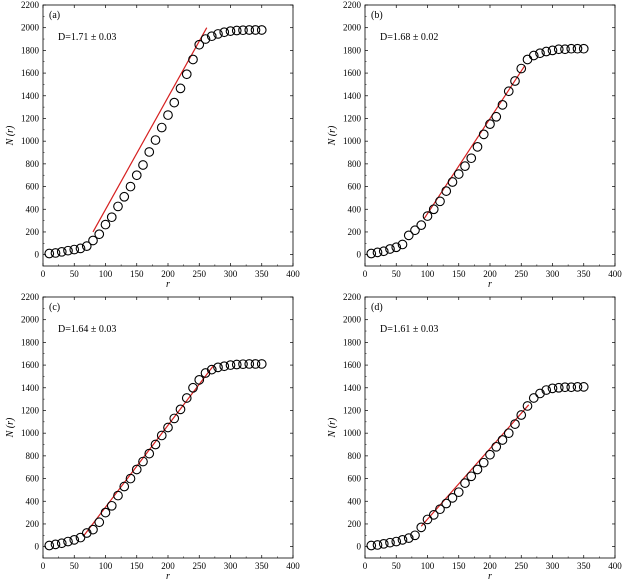  I want to click on panel-label: (c), so click(54, 307).